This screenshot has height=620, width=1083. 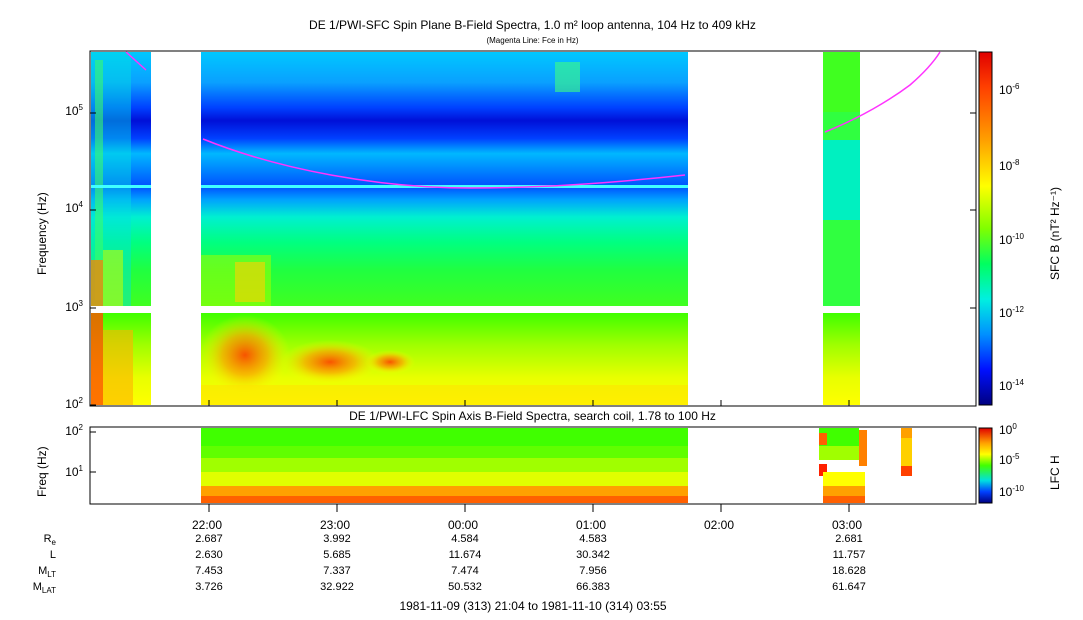 What do you see at coordinates (465, 539) in the screenshot?
I see `ephemeris-value: 4.584` at bounding box center [465, 539].